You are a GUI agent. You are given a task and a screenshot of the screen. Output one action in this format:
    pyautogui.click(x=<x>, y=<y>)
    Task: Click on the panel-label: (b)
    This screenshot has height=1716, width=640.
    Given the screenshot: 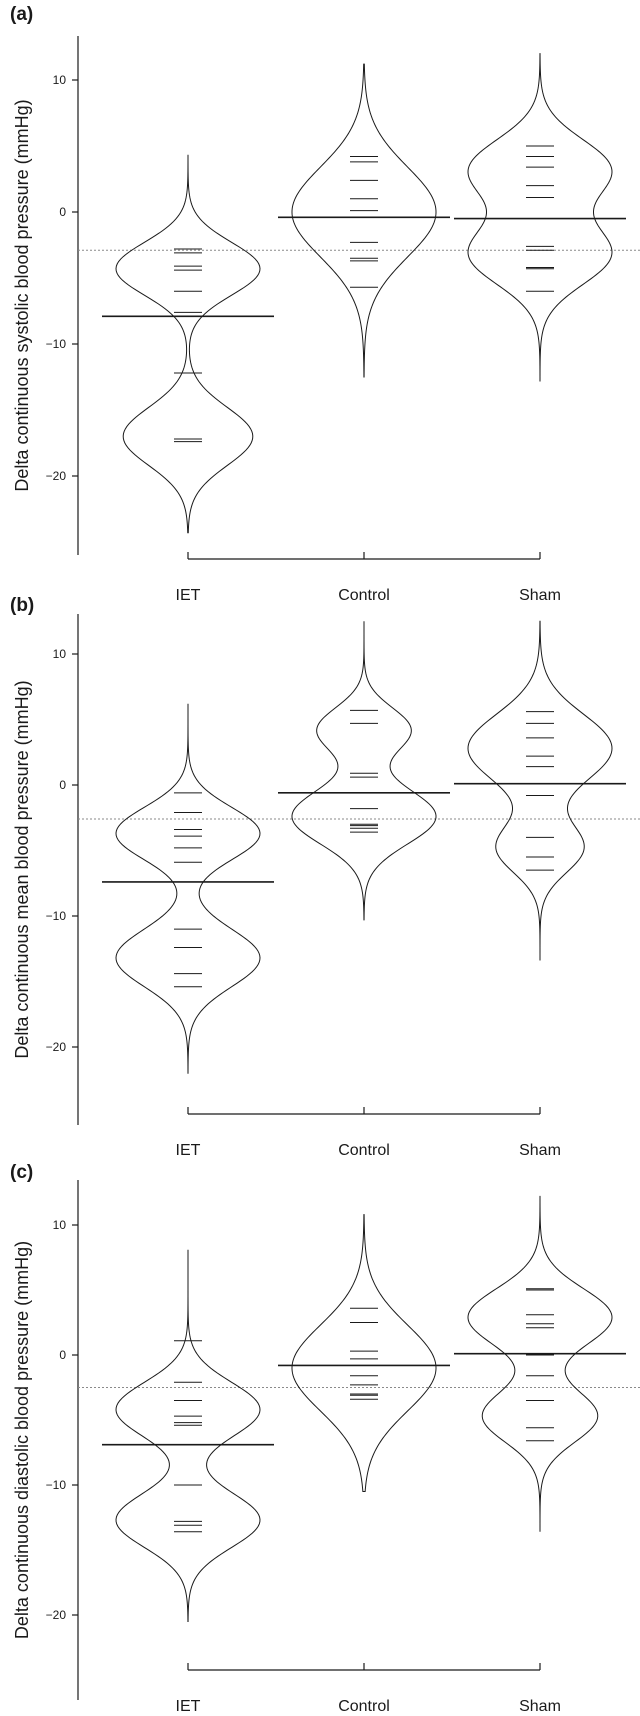 What is the action you would take?
    pyautogui.click(x=22, y=605)
    